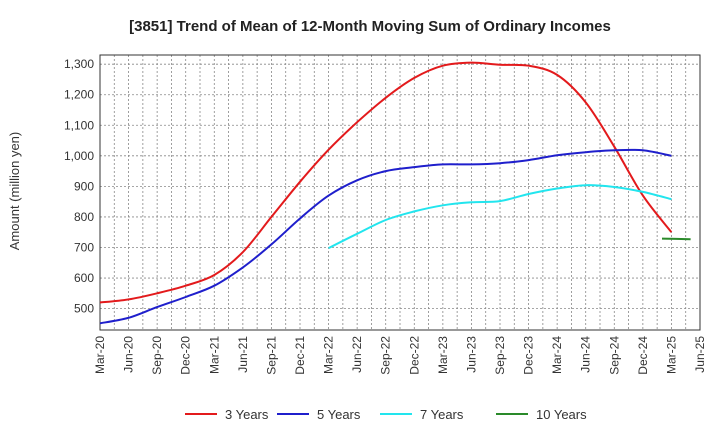 The width and height of the screenshot is (720, 440). Describe the element at coordinates (84, 217) in the screenshot. I see `y-tick-label: 800` at that location.